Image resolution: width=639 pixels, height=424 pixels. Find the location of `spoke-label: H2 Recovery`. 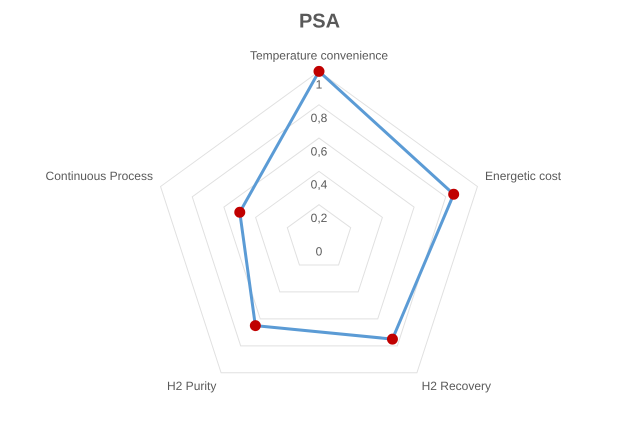

spoke-label: H2 Recovery is located at coordinates (456, 385).